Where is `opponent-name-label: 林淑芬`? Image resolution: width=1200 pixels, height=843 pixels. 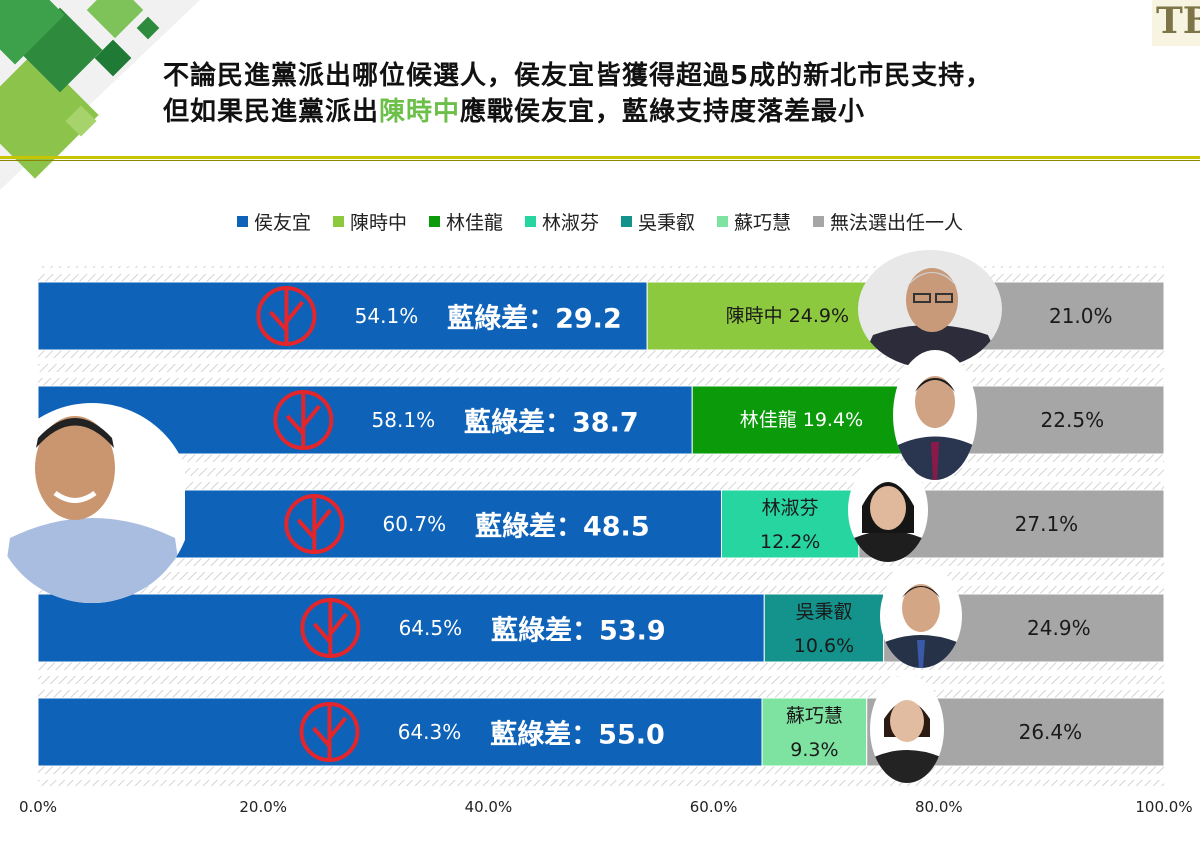 opponent-name-label: 林淑芬 is located at coordinates (790, 508).